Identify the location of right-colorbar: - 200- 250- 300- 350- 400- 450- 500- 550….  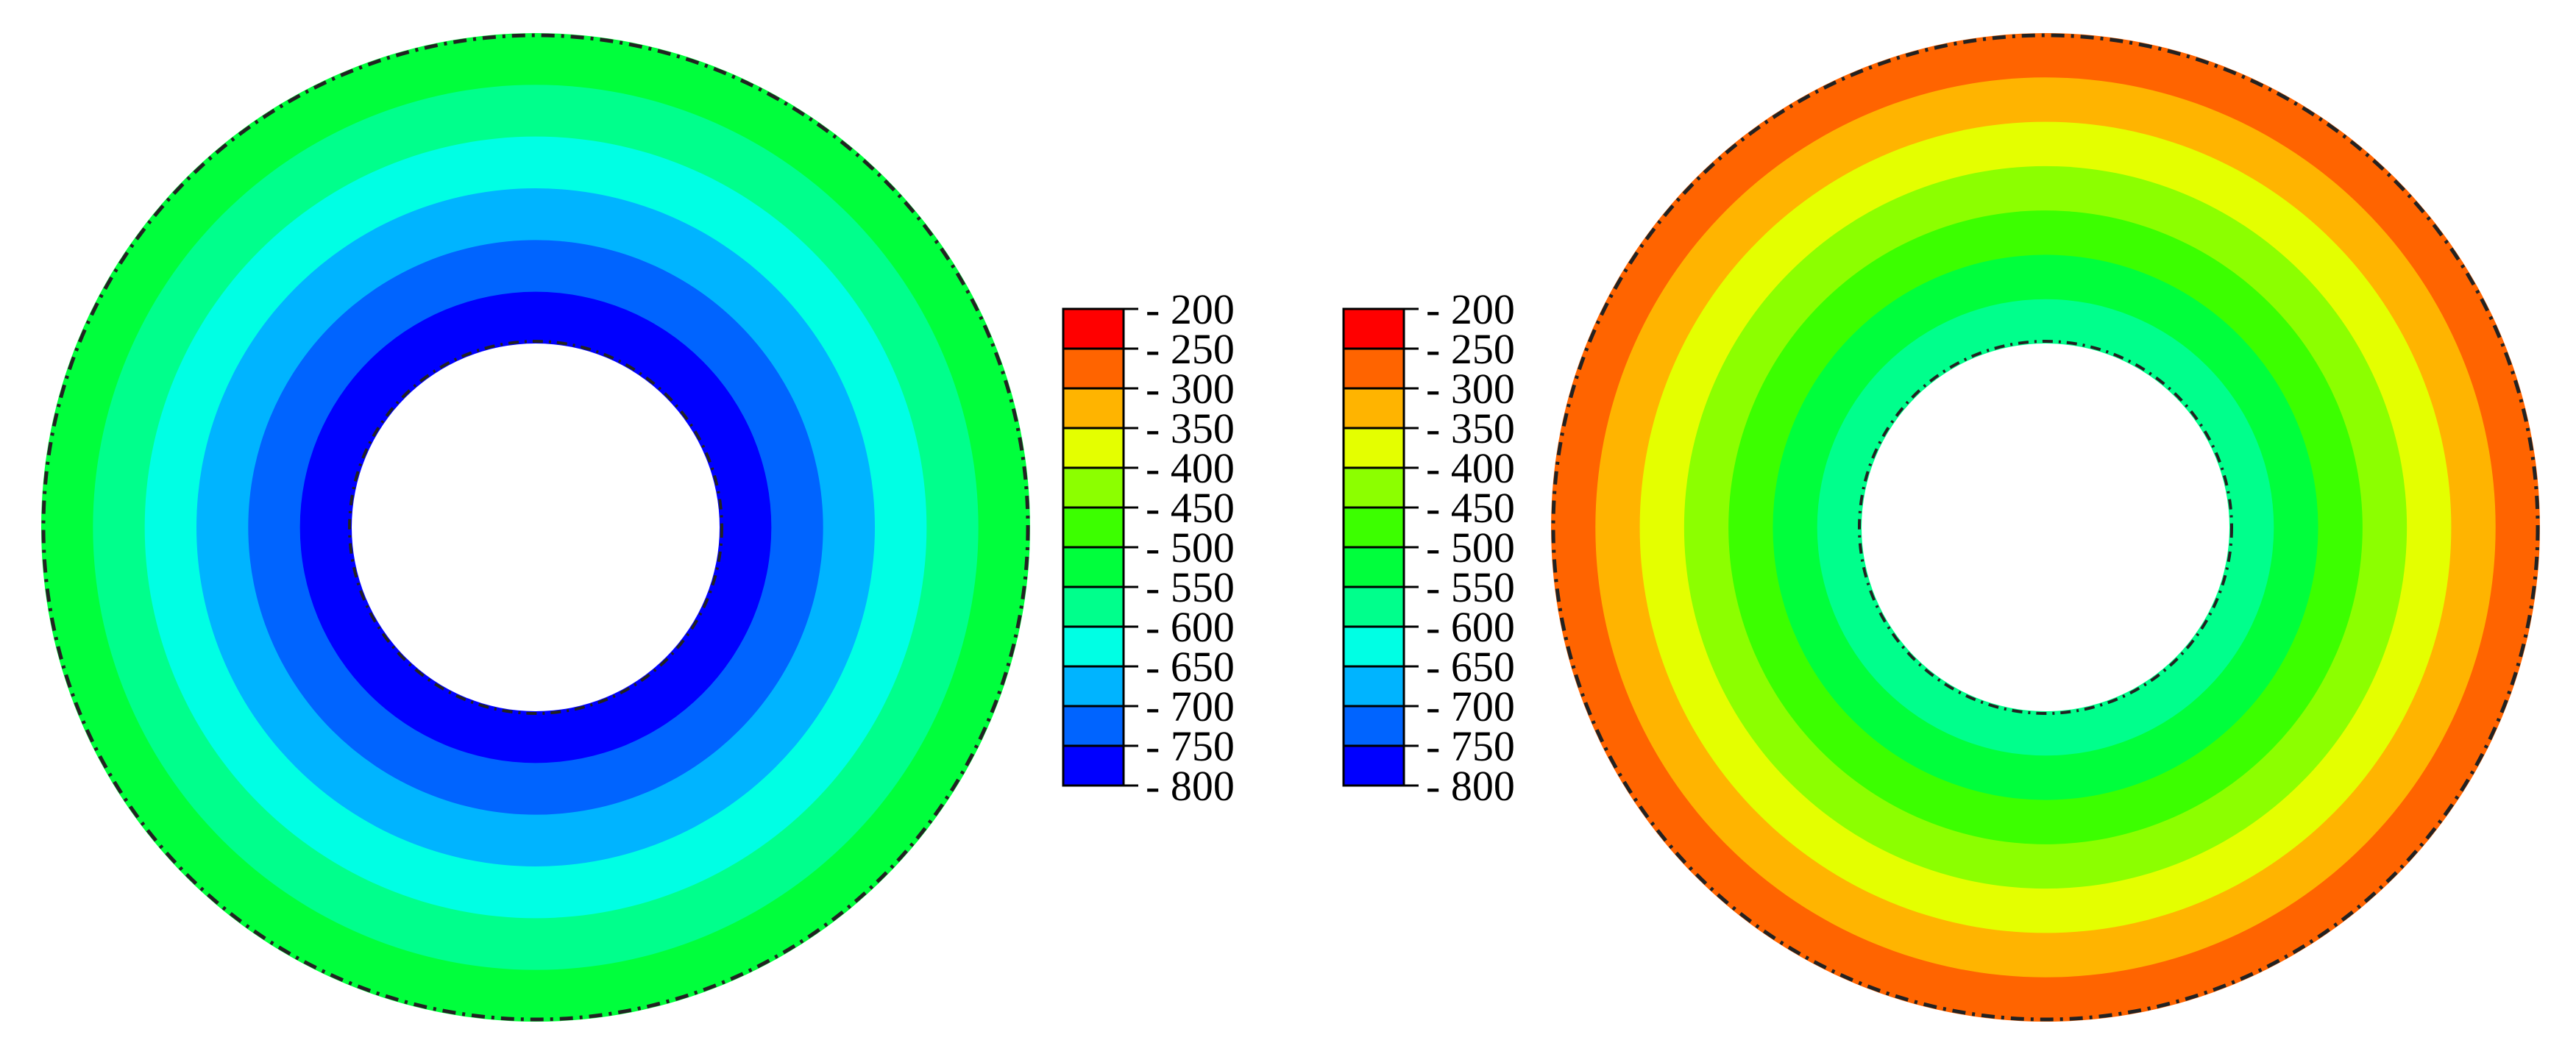
(1428, 547).